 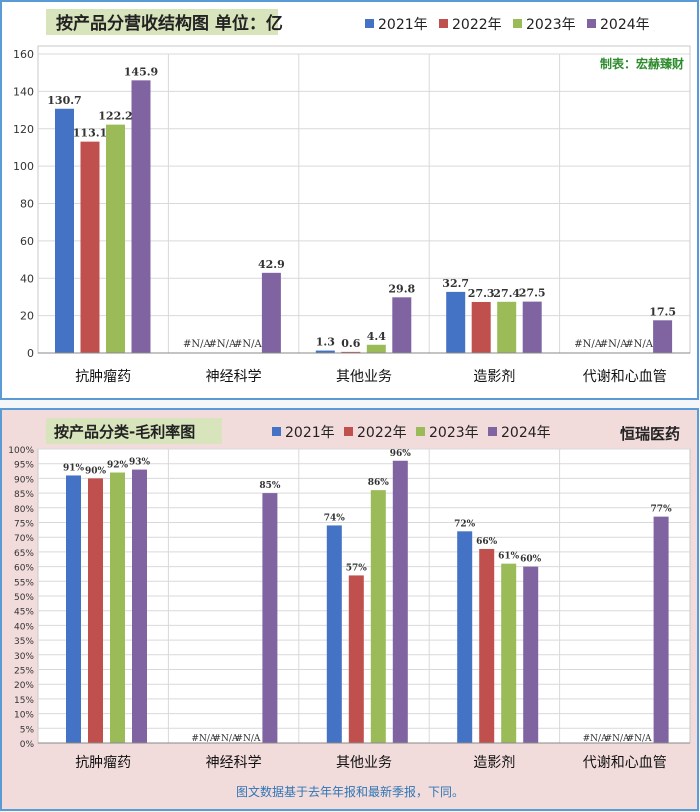 I want to click on data-label: 32.7, so click(x=455, y=283).